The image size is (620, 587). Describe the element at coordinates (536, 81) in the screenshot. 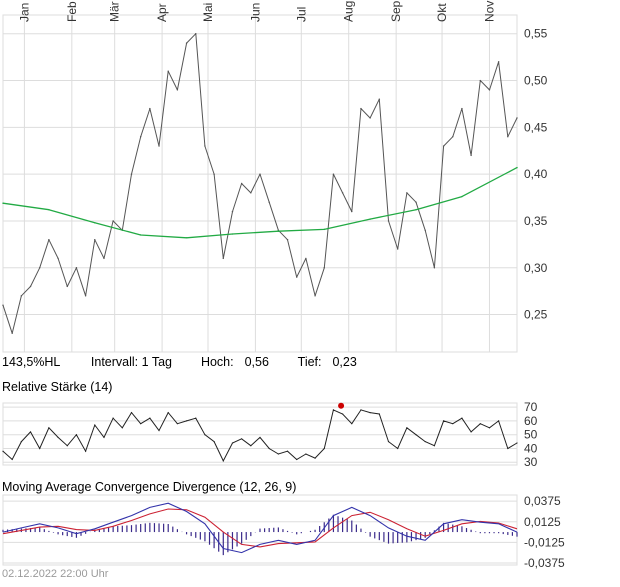

I see `price-ytick-label: 0,50` at that location.